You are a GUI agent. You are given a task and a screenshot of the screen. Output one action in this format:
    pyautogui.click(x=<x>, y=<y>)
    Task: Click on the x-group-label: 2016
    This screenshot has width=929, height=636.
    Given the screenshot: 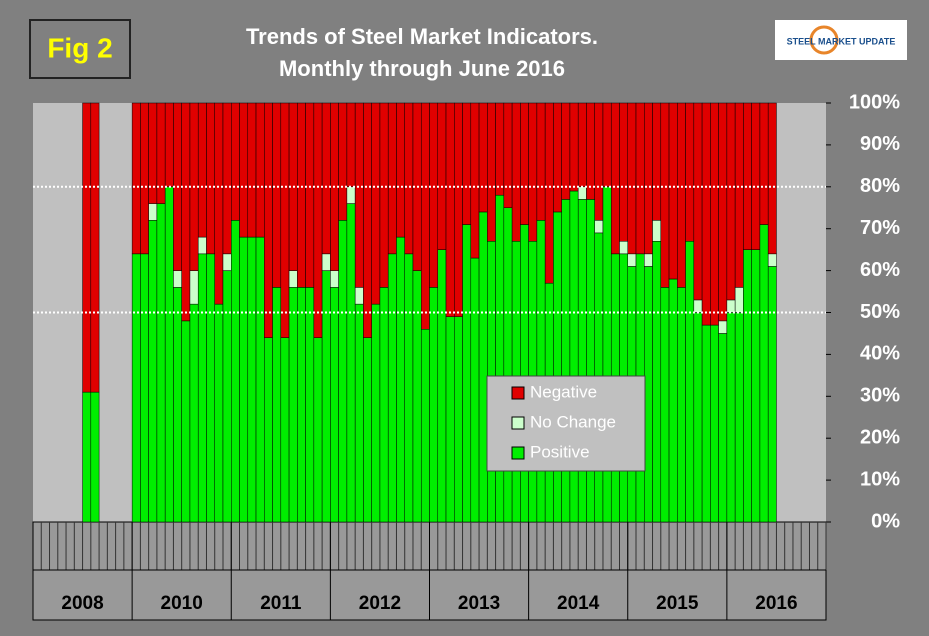 What is the action you would take?
    pyautogui.click(x=776, y=603)
    